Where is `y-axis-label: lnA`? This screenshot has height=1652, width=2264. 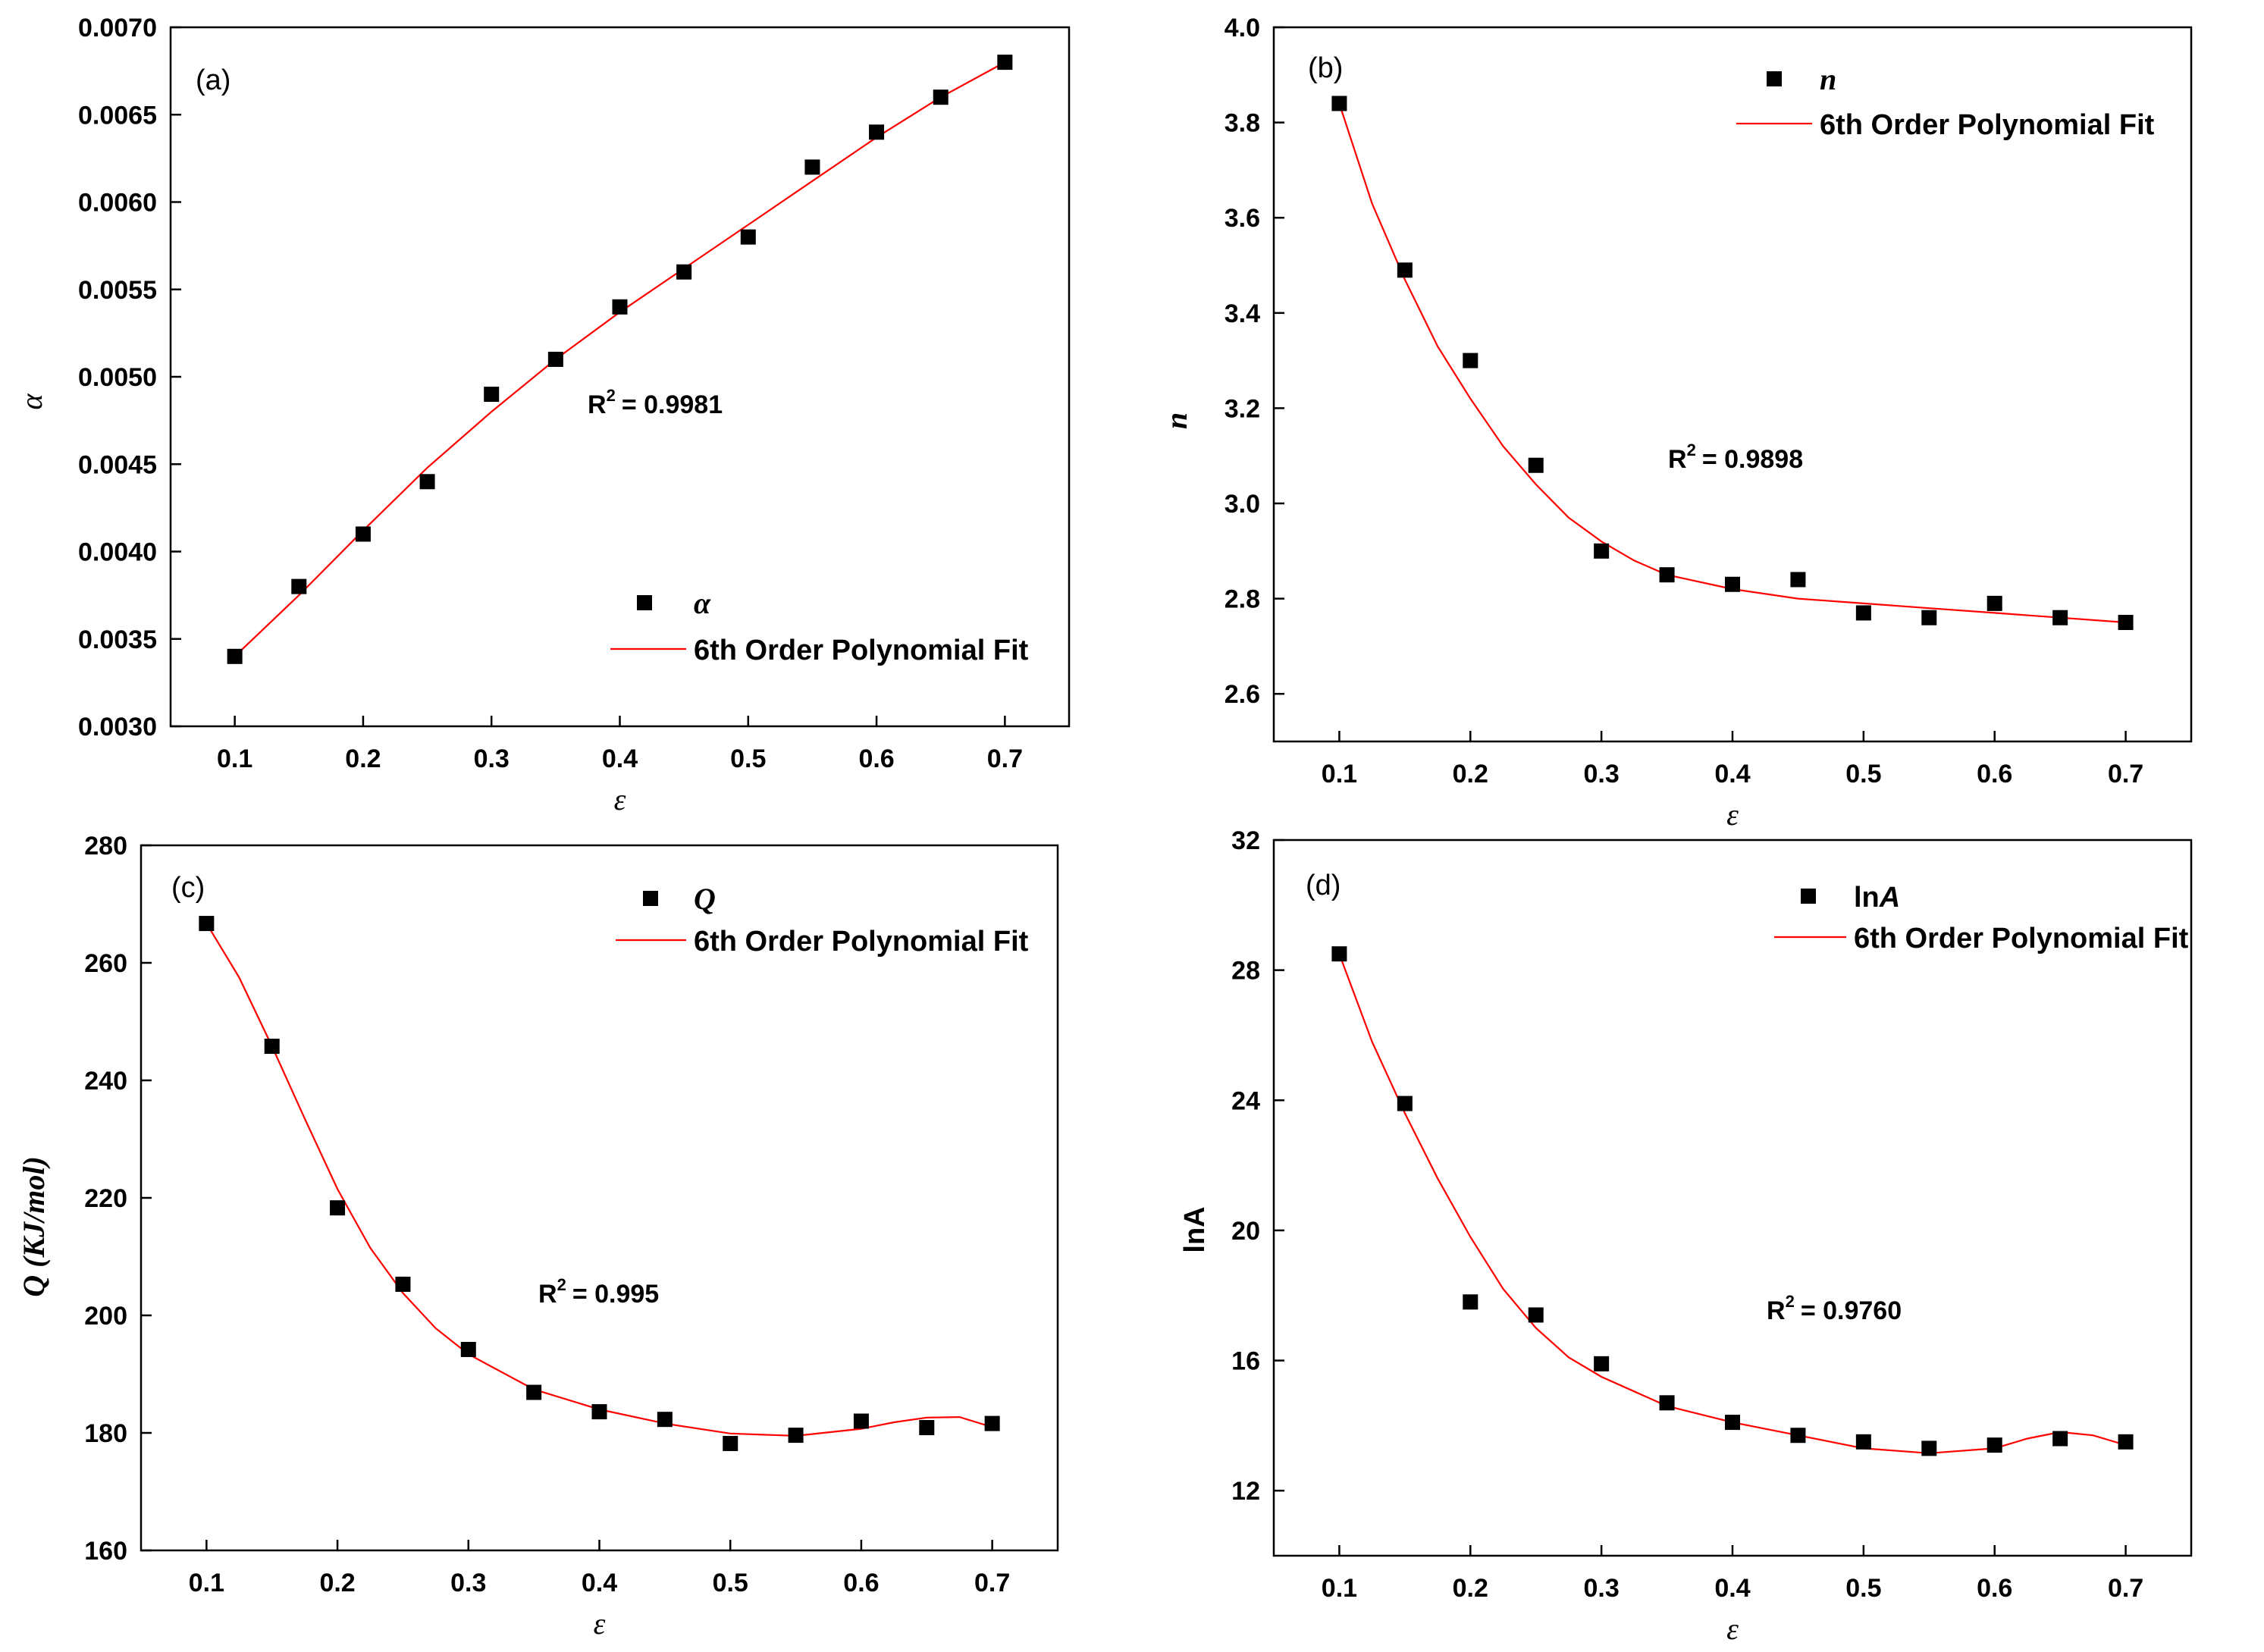 y-axis-label: lnA is located at coordinates (1195, 1229).